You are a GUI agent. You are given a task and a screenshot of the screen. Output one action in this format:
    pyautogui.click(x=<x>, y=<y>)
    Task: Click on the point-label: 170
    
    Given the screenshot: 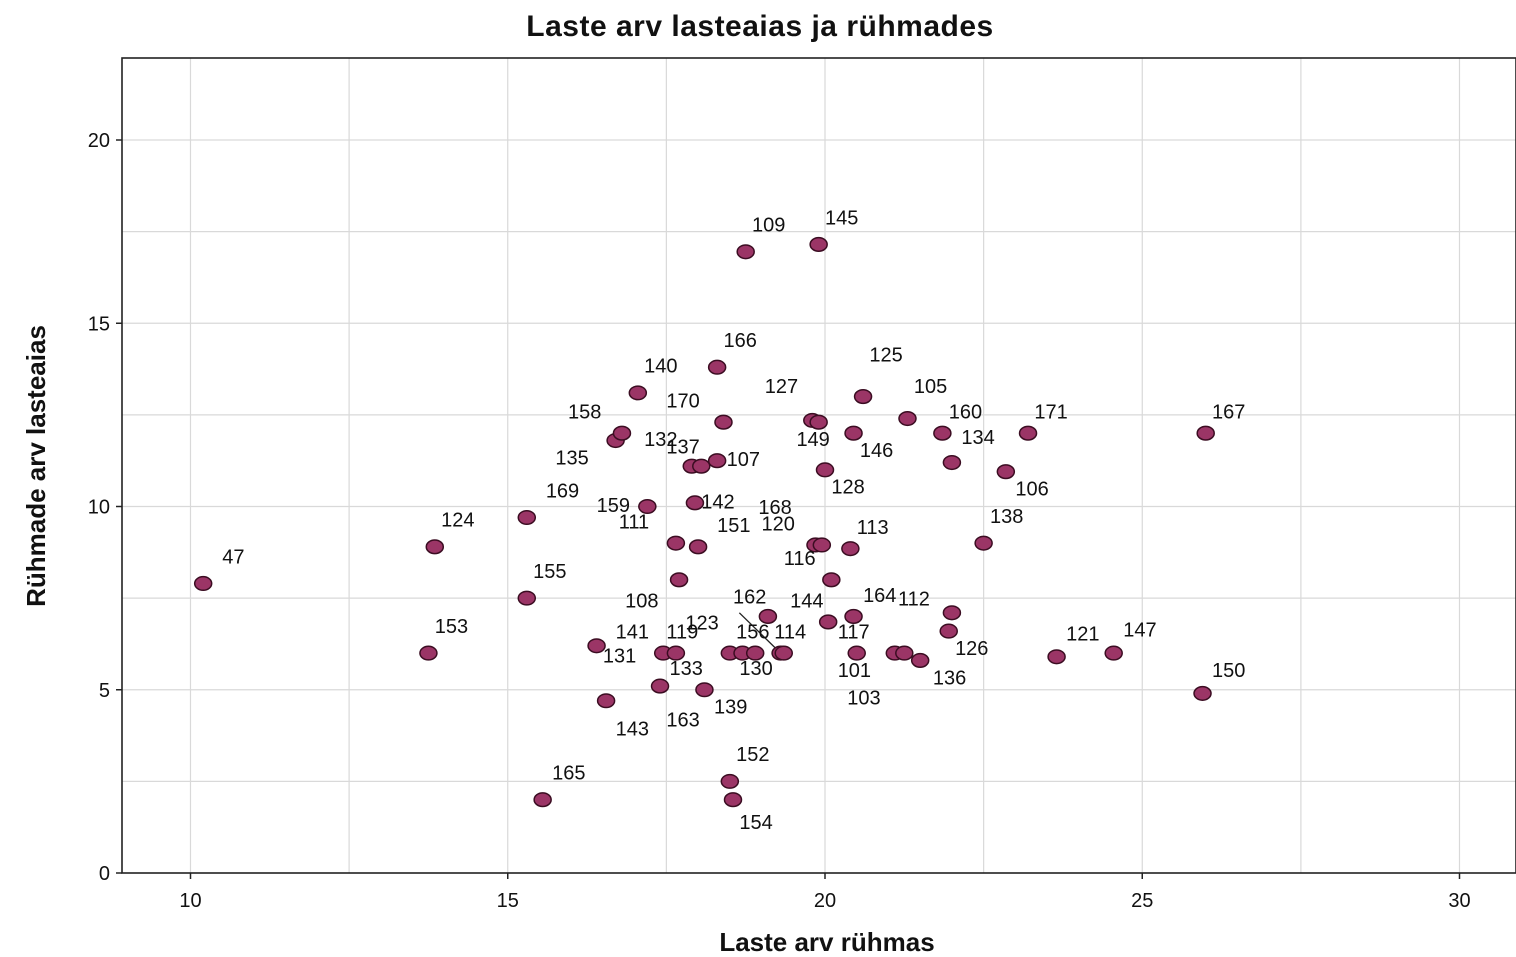 What is the action you would take?
    pyautogui.click(x=682, y=402)
    